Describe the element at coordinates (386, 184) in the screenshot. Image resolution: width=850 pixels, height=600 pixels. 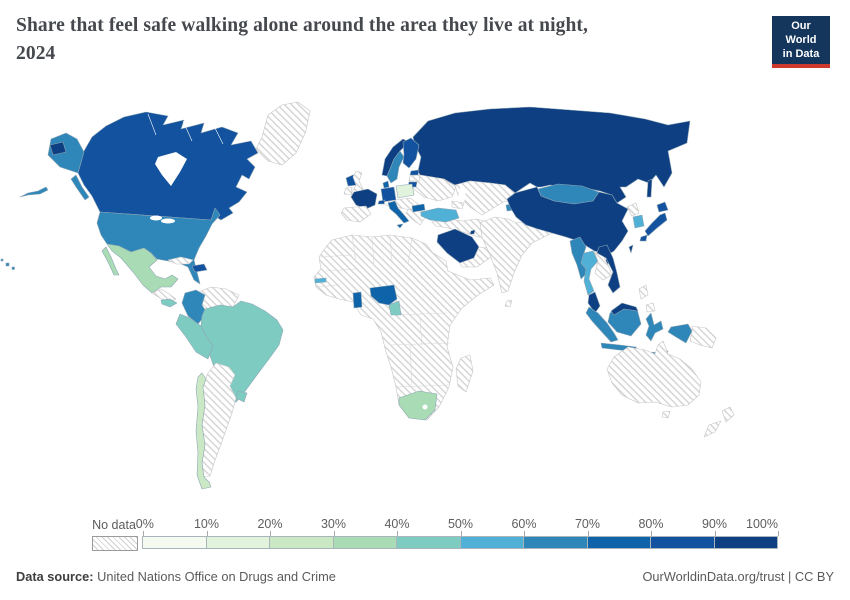
I see `region-denmark` at that location.